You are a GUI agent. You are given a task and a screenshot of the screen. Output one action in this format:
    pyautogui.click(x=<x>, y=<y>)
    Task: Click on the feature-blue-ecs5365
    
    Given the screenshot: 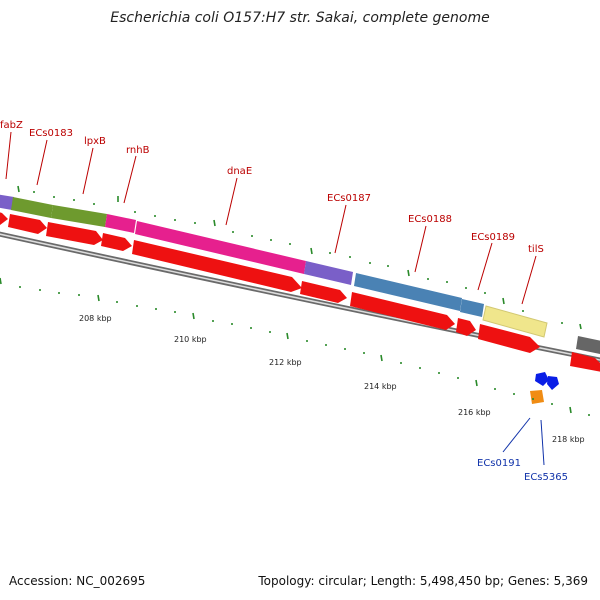 What is the action you would take?
    pyautogui.click(x=542, y=379)
    